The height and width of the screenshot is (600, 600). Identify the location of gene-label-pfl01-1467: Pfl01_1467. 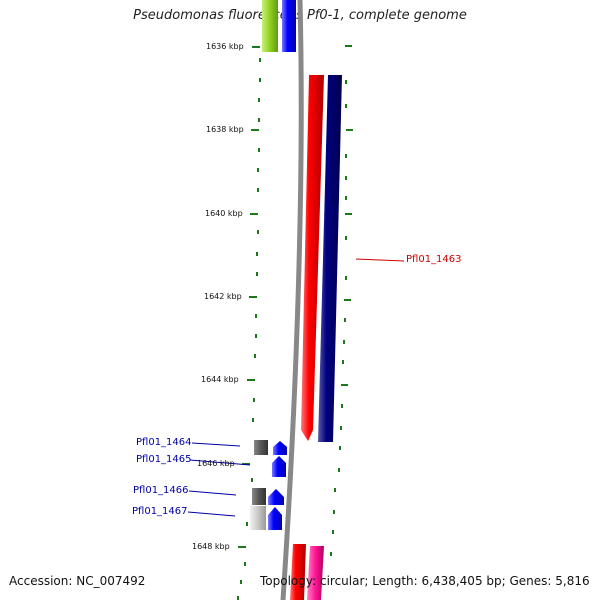
(160, 511).